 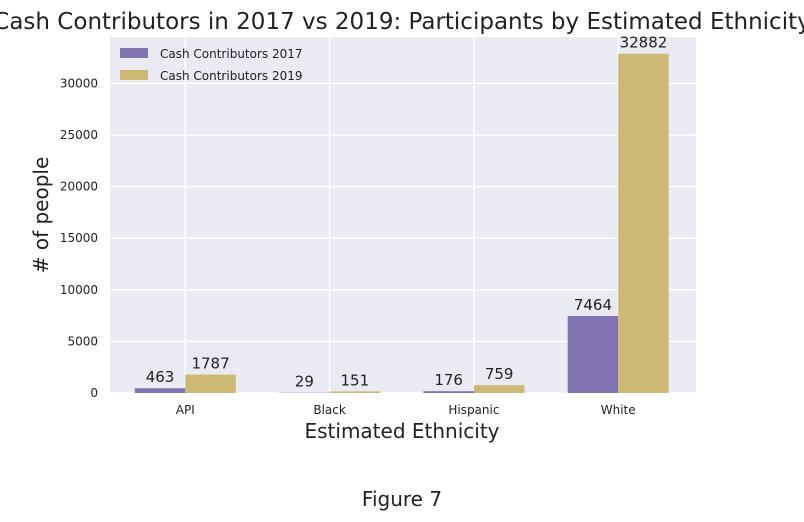 I want to click on x-axis-label: Estimated Ethnicity, so click(x=401, y=431).